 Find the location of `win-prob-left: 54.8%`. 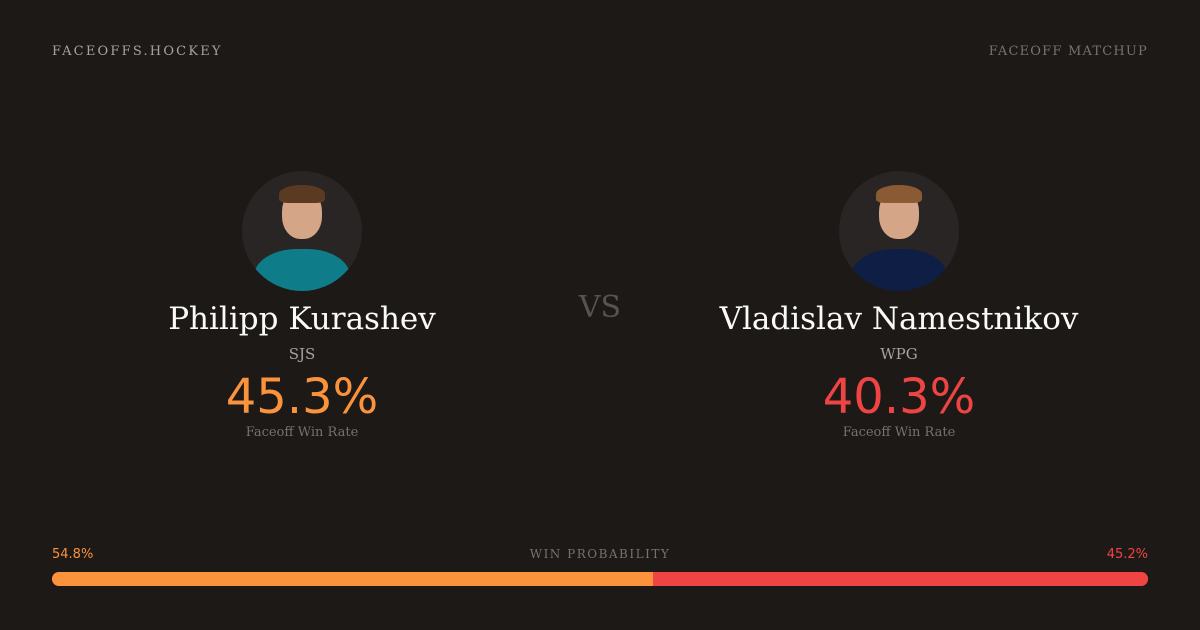

win-prob-left: 54.8% is located at coordinates (73, 554).